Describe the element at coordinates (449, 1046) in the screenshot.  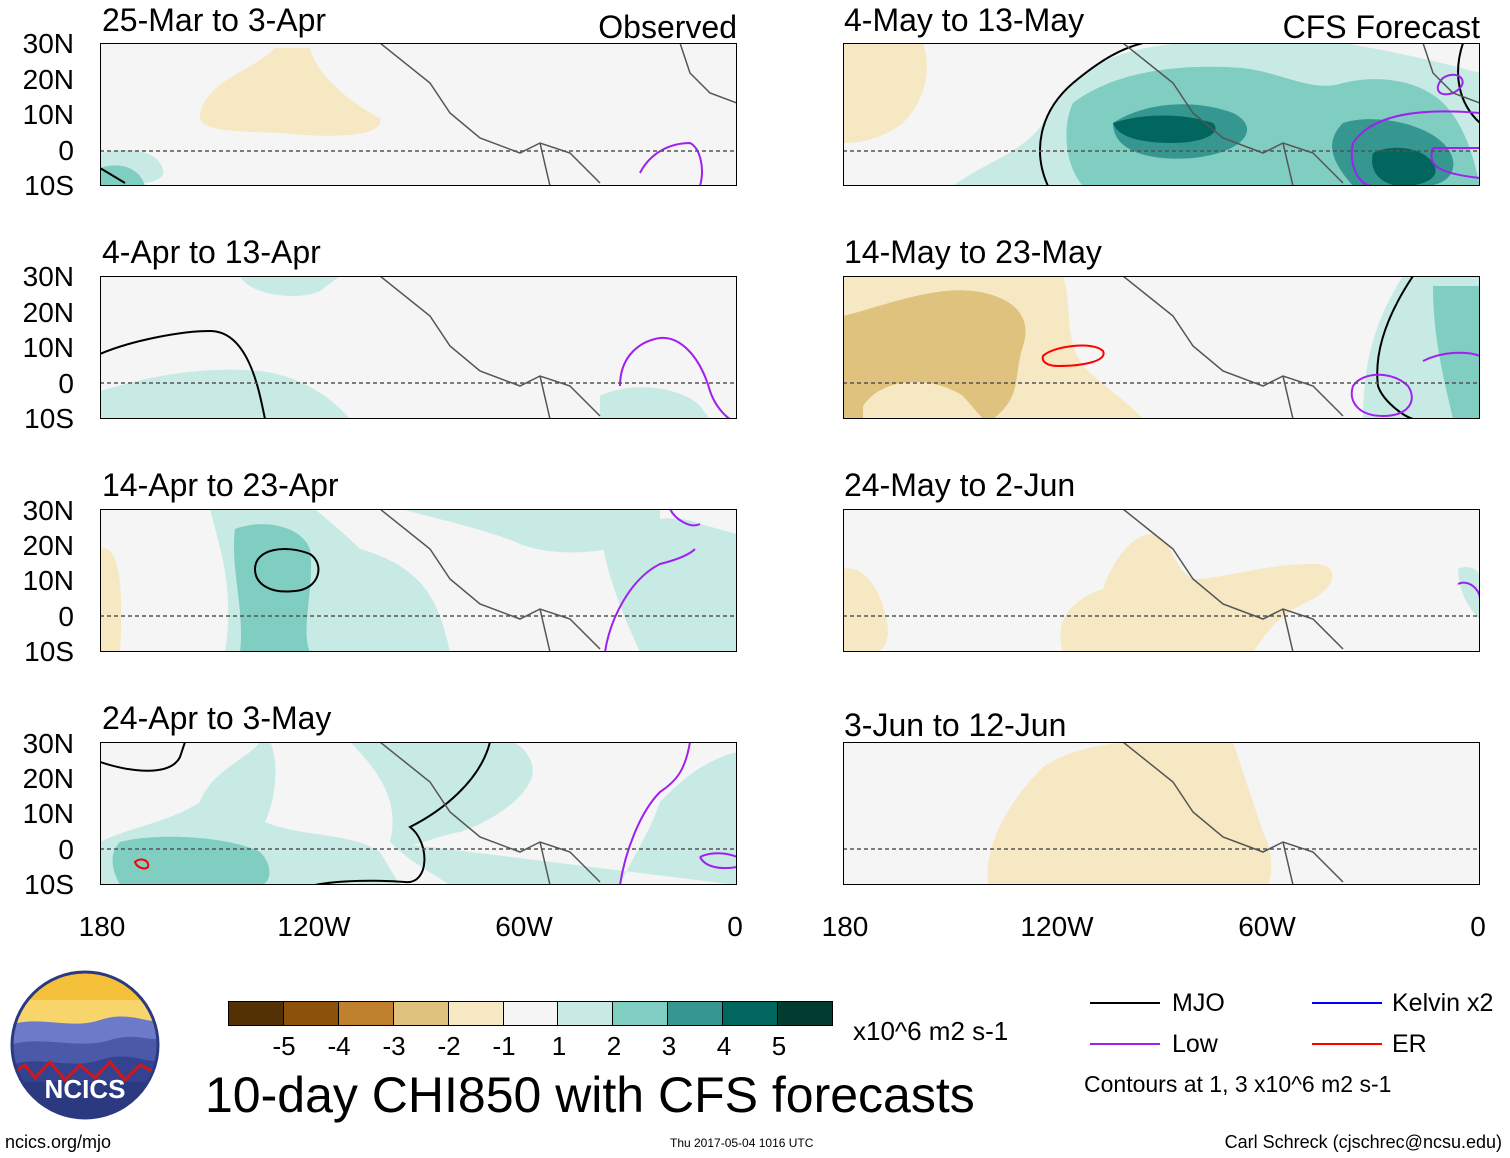
I see `colorbar-label: -2` at that location.